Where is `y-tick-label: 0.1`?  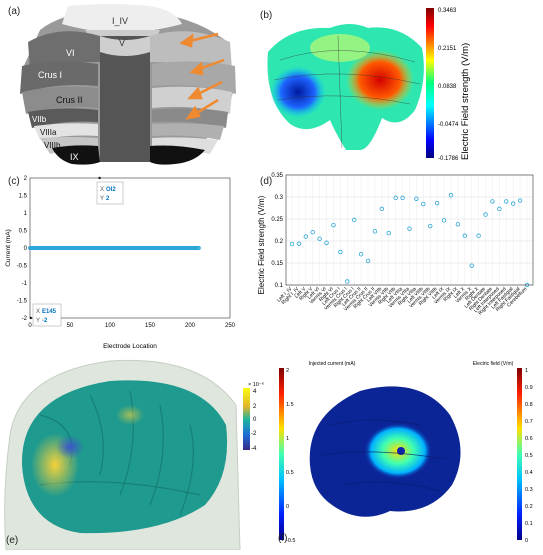 y-tick-label: 0.1 is located at coordinates (279, 286).